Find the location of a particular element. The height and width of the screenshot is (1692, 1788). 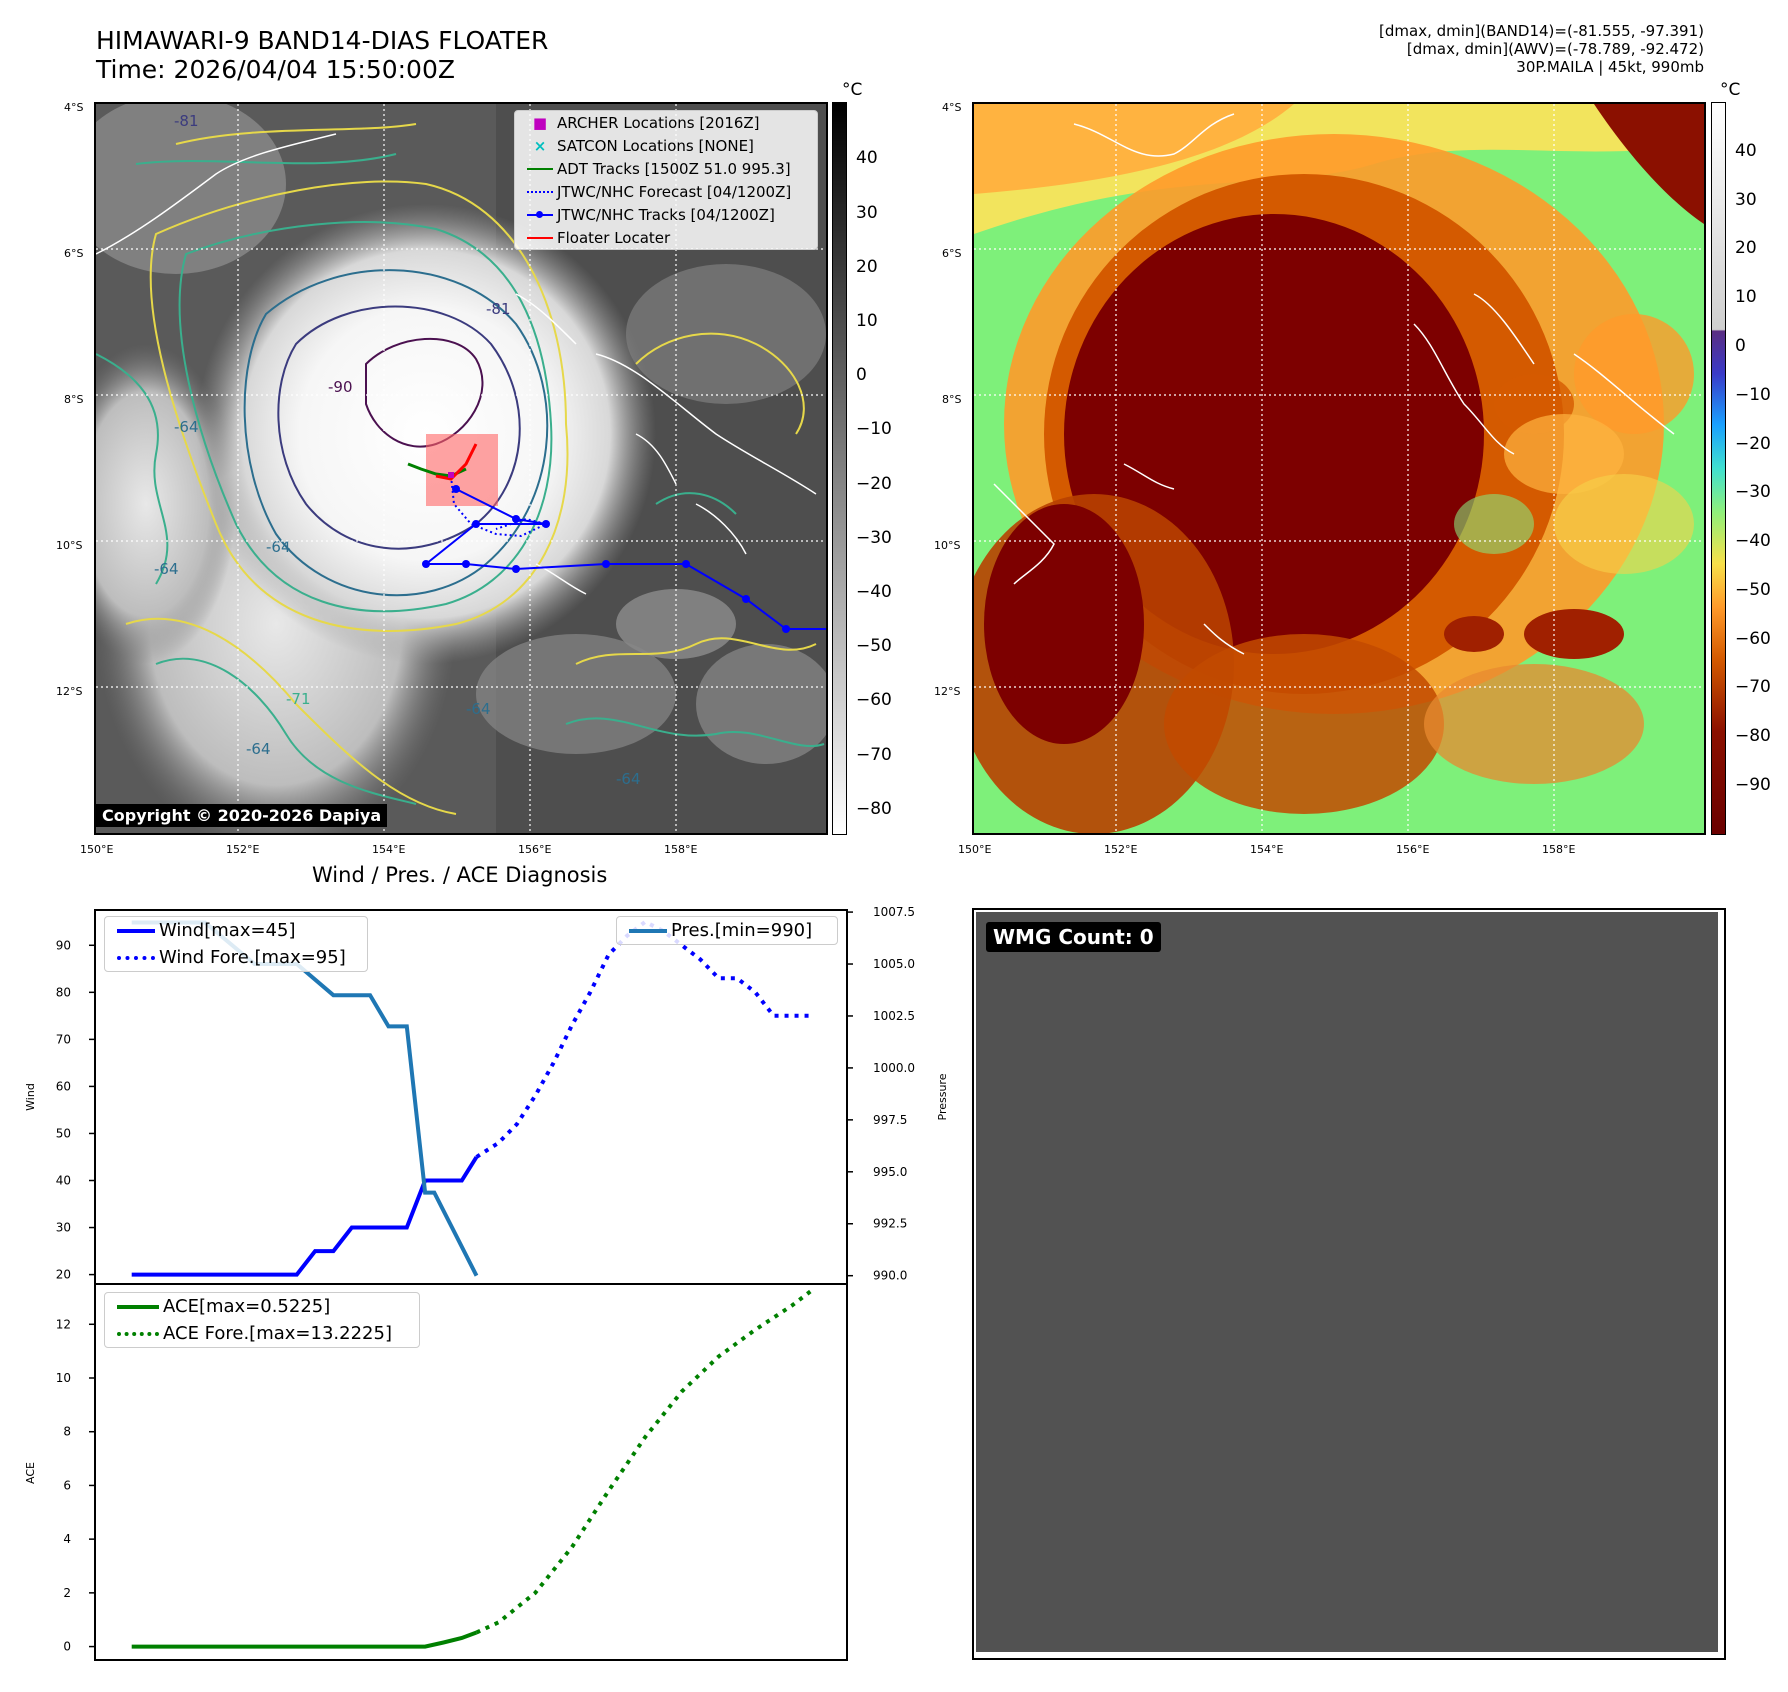

legend-item-jtwc-forecast: JTWC/NHC Forecast [04/1200Z] is located at coordinates (666, 191).